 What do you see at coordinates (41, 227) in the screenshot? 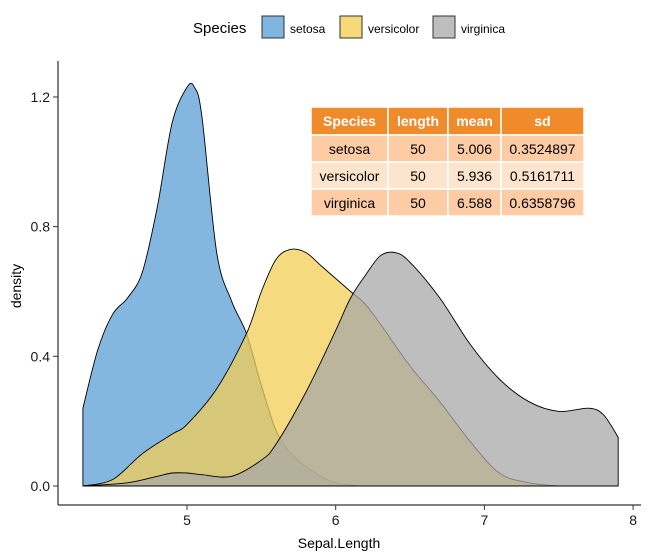
I see `y-tick-label-2: 0.8` at bounding box center [41, 227].